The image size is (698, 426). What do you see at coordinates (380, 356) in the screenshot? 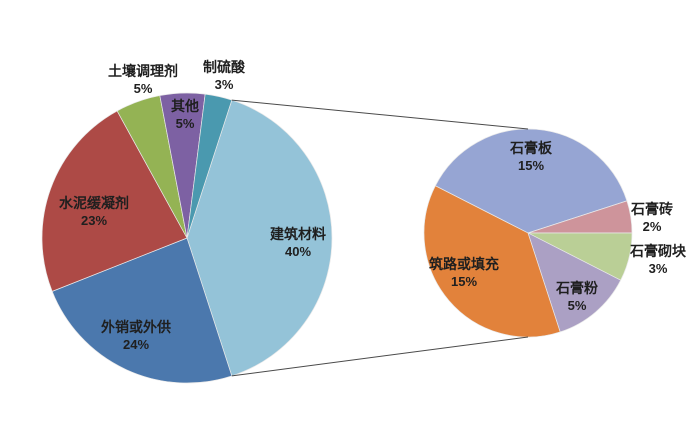
I see `connector-line-bottom` at bounding box center [380, 356].